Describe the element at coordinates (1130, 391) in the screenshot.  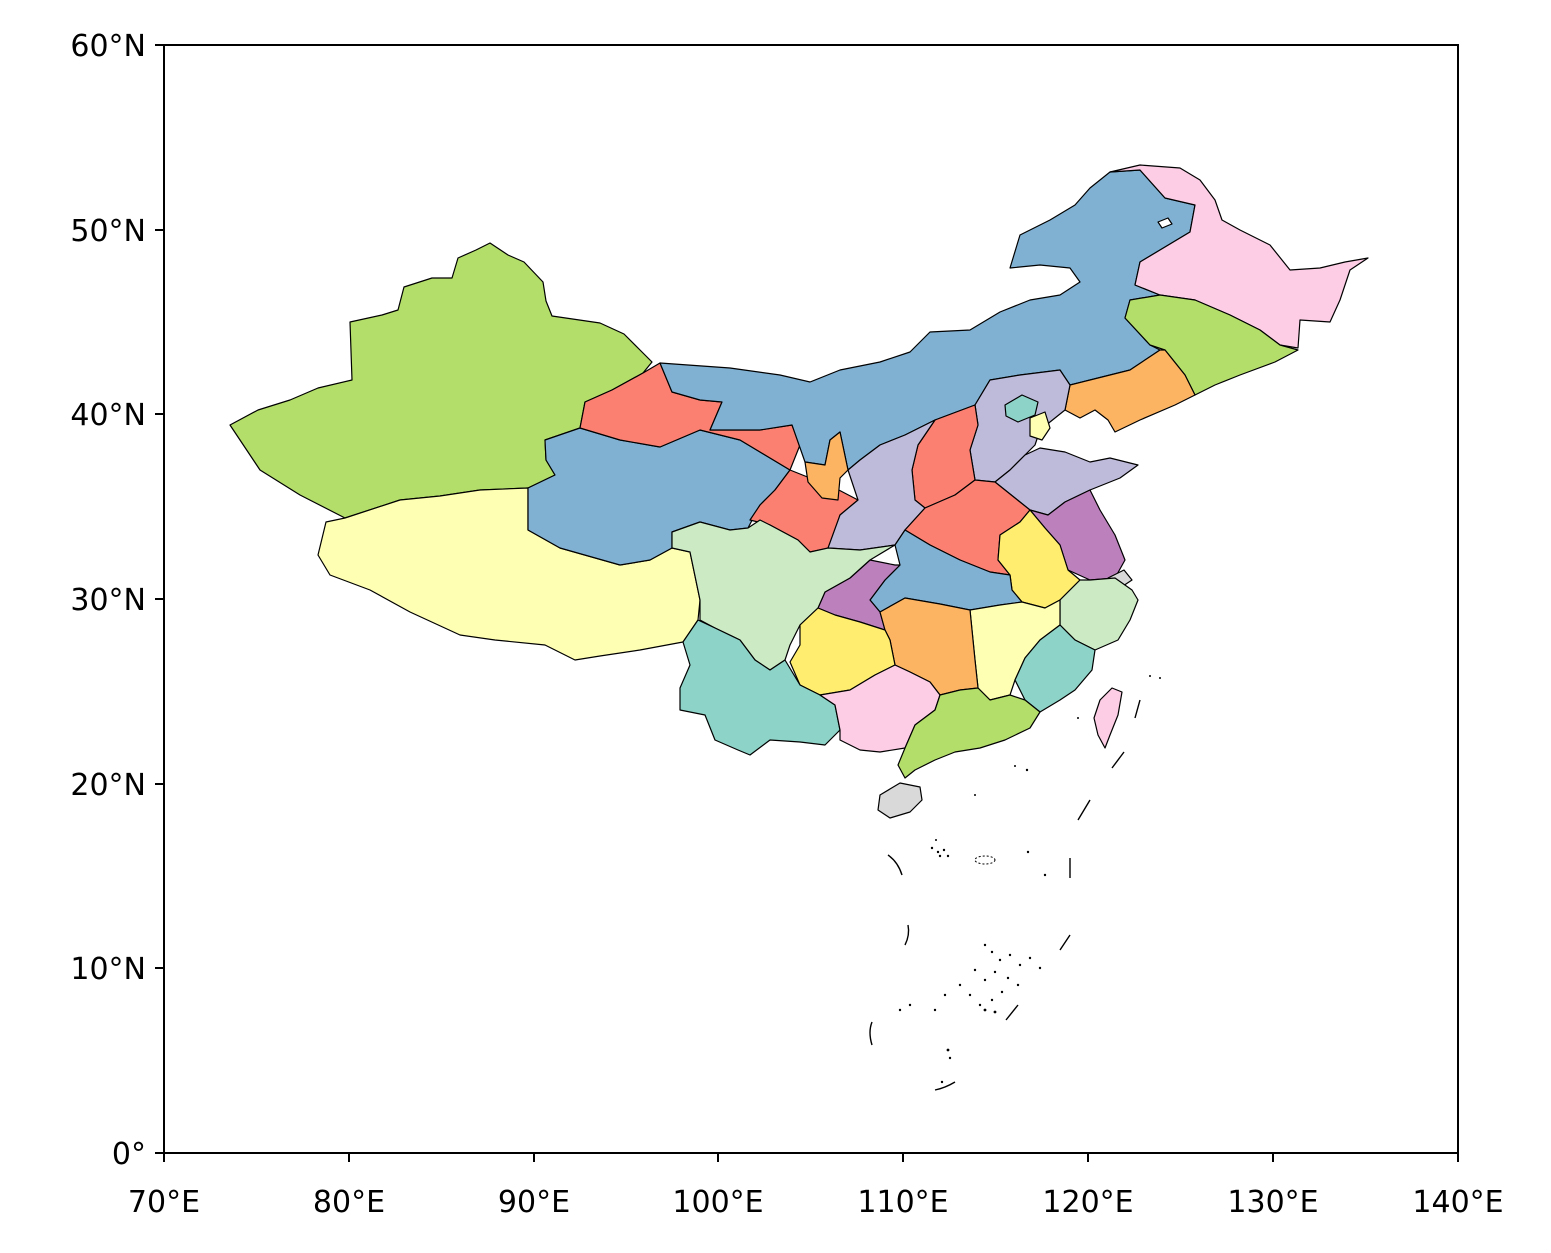
I see `province-liaoning` at that location.